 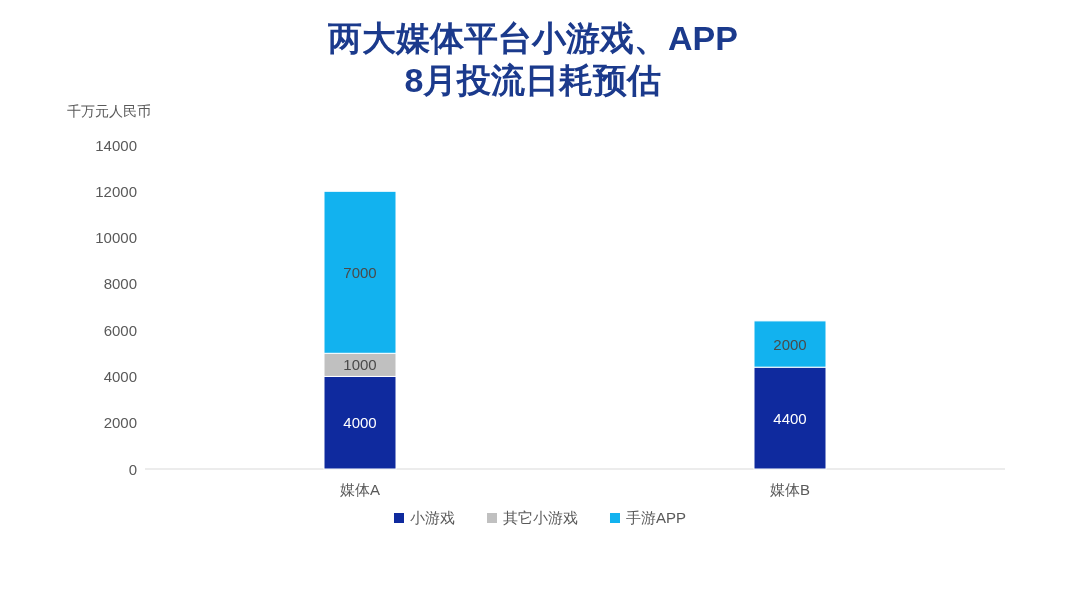 I want to click on data-label: 4400, so click(x=790, y=418).